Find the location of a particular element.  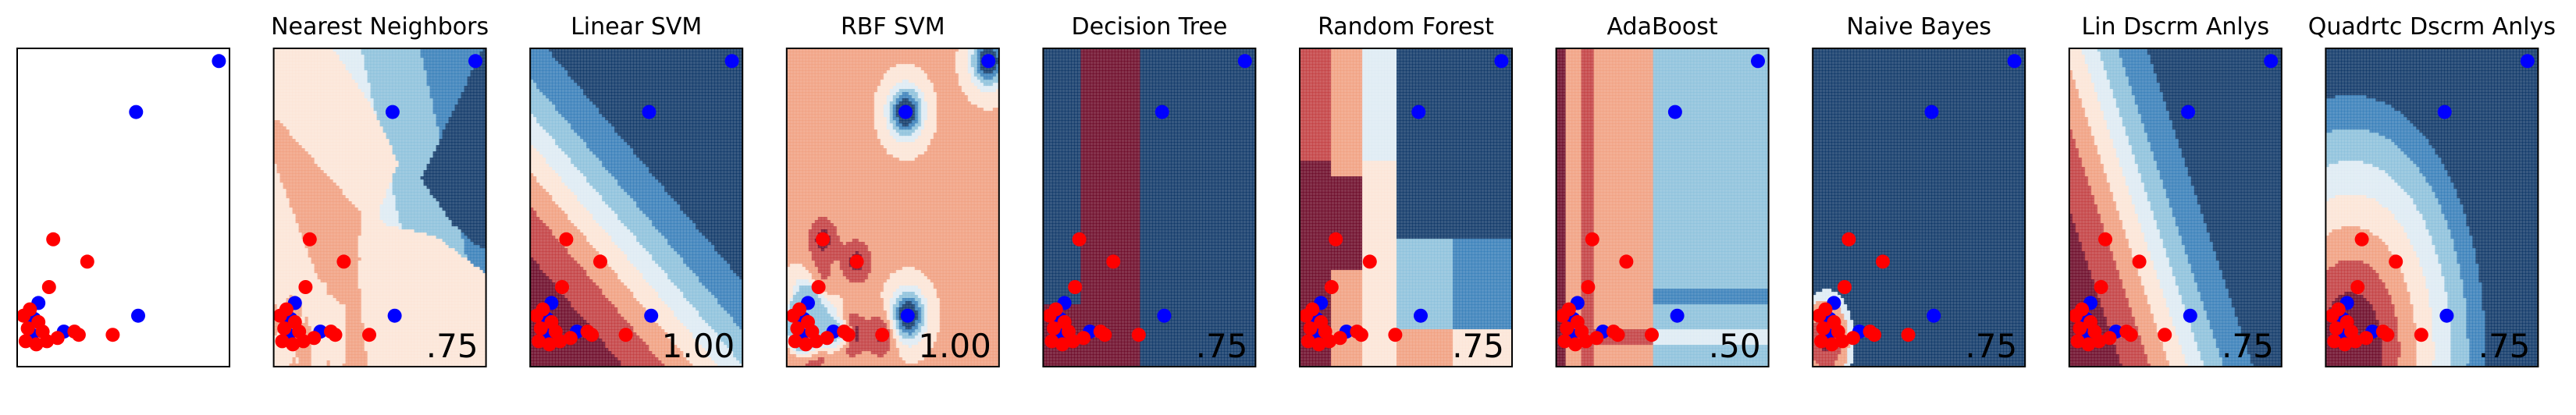

panel-title: RBF SVM is located at coordinates (893, 27).